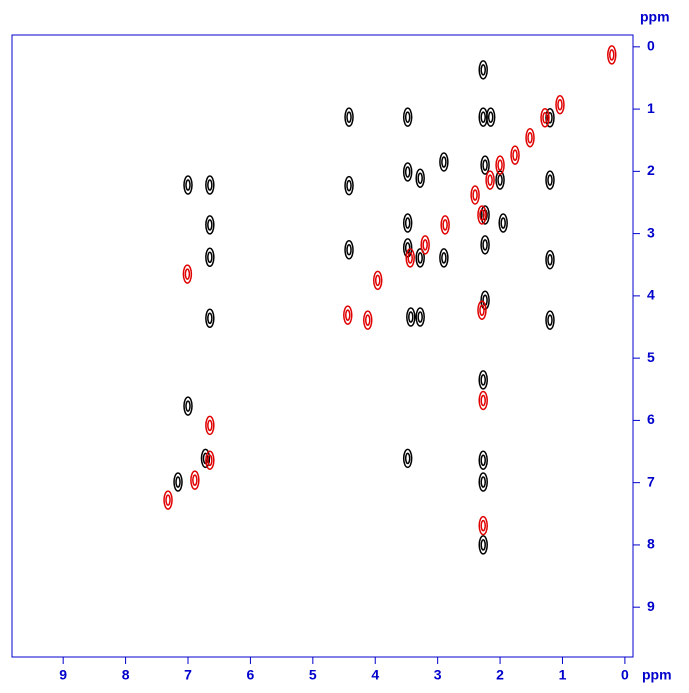 This screenshot has width=689, height=693. Describe the element at coordinates (63, 675) in the screenshot. I see `x-tick-label: 9` at that location.